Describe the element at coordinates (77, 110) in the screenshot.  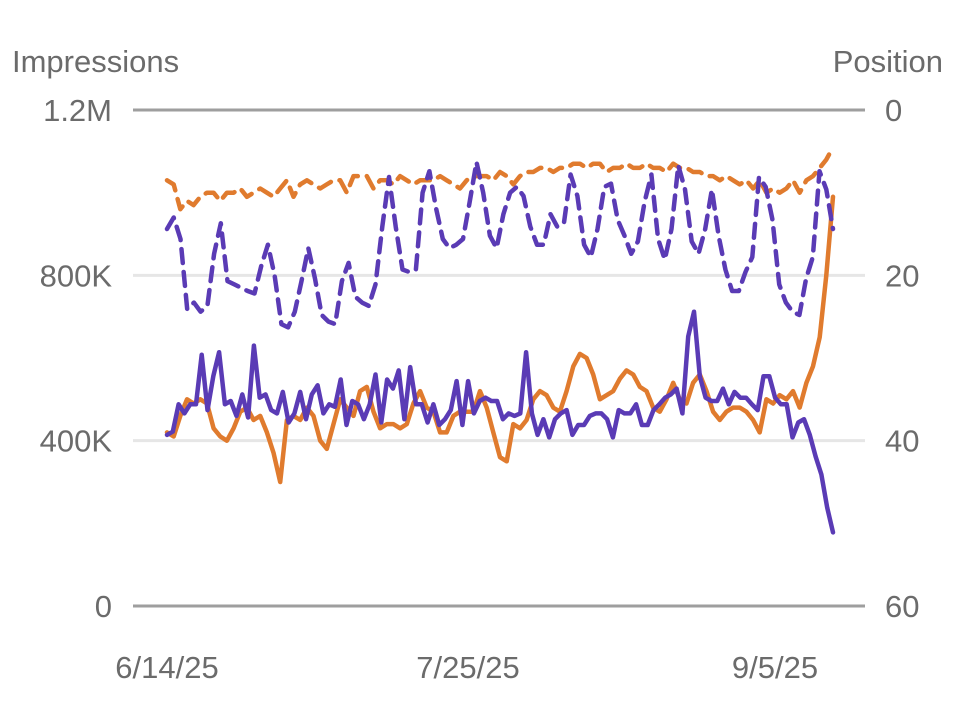
I see `left-tick-label: 1.2M` at that location.